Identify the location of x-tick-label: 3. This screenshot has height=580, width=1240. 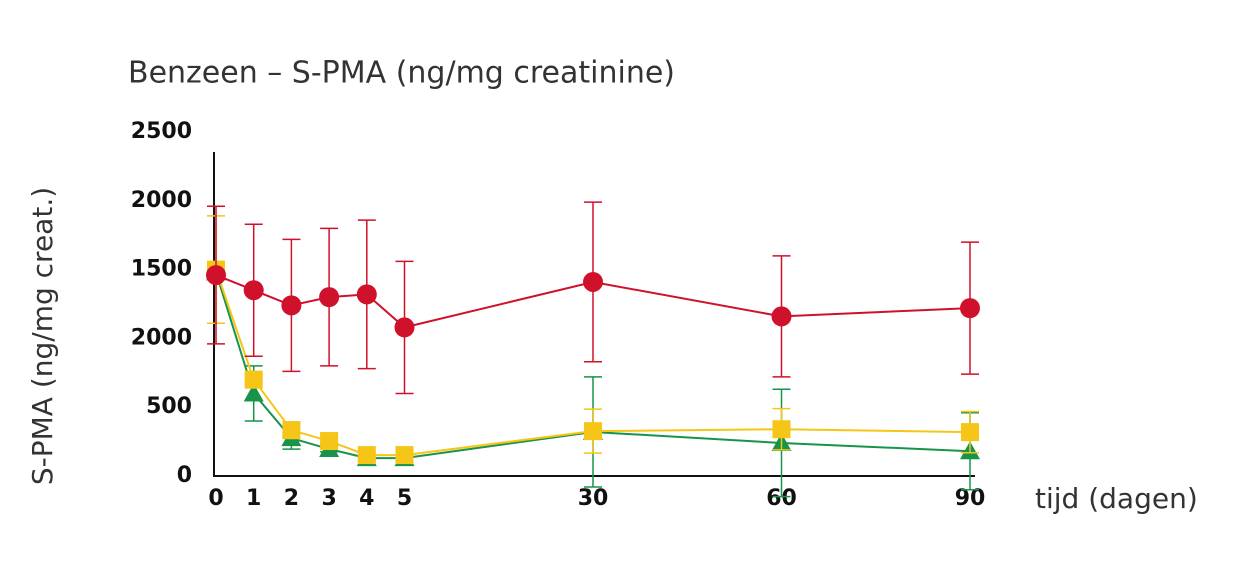
(328, 498).